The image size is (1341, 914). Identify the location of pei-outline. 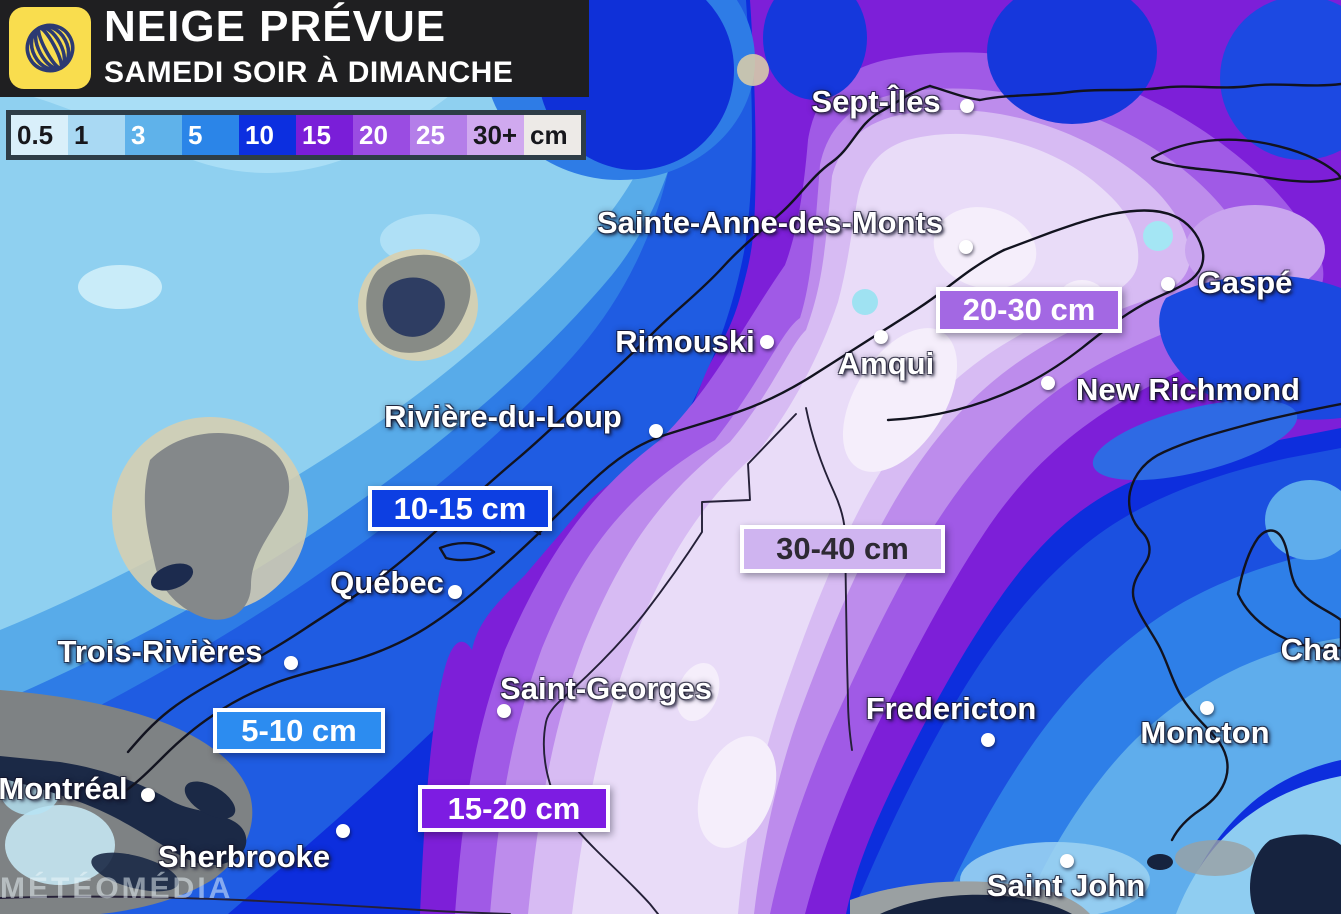
(1288, 589).